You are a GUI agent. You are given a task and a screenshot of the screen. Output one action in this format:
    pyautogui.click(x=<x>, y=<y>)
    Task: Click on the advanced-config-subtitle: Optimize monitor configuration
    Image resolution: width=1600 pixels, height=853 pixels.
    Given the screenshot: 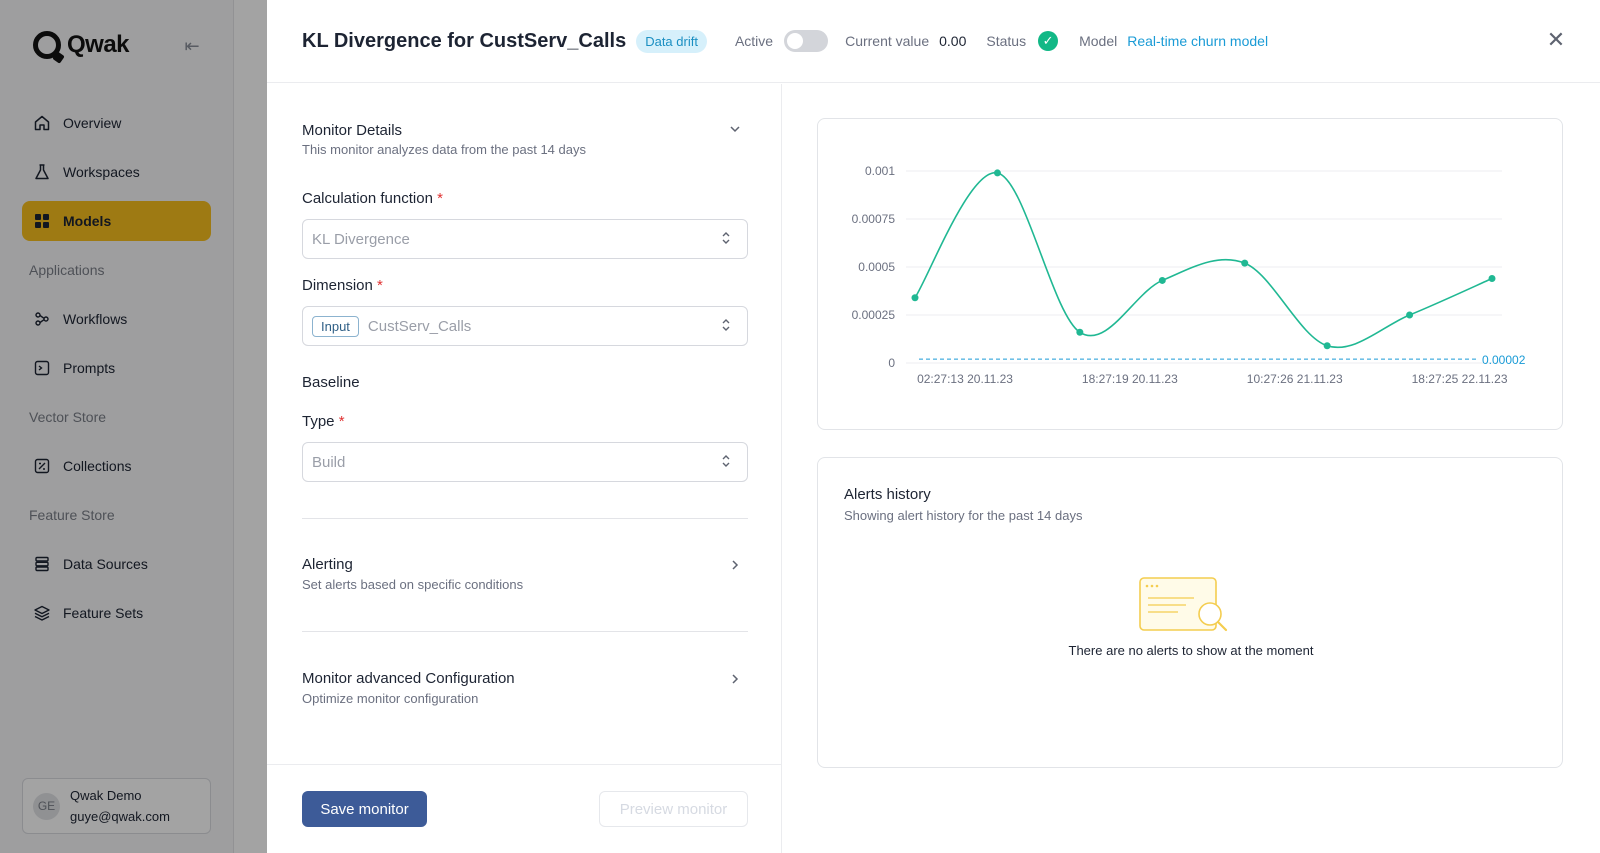 What is the action you would take?
    pyautogui.click(x=390, y=698)
    